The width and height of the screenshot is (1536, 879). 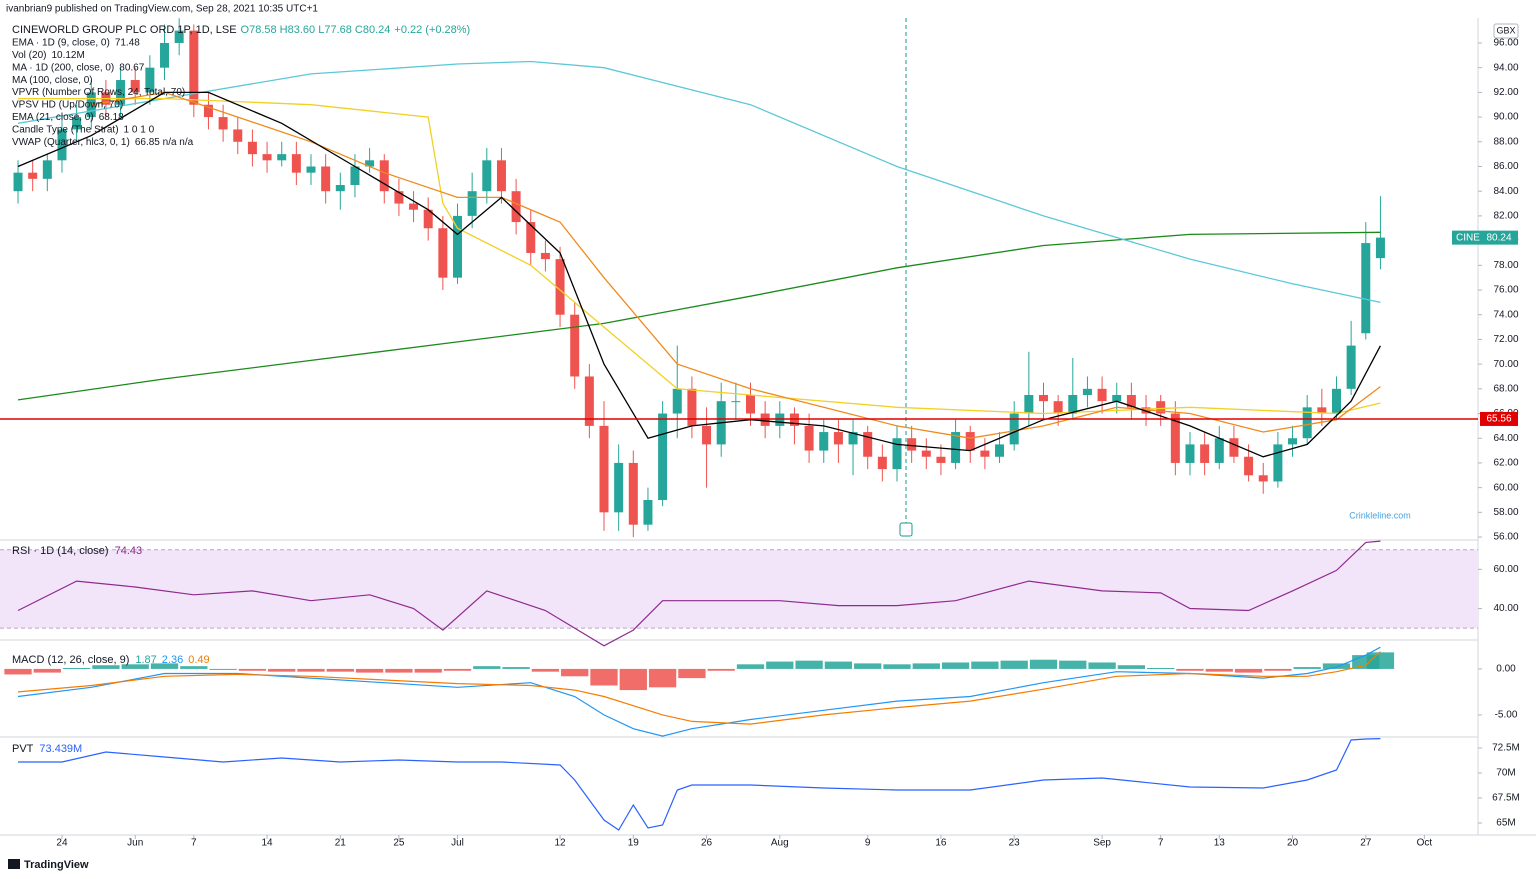 I want to click on currency: GBX, so click(x=1505, y=30).